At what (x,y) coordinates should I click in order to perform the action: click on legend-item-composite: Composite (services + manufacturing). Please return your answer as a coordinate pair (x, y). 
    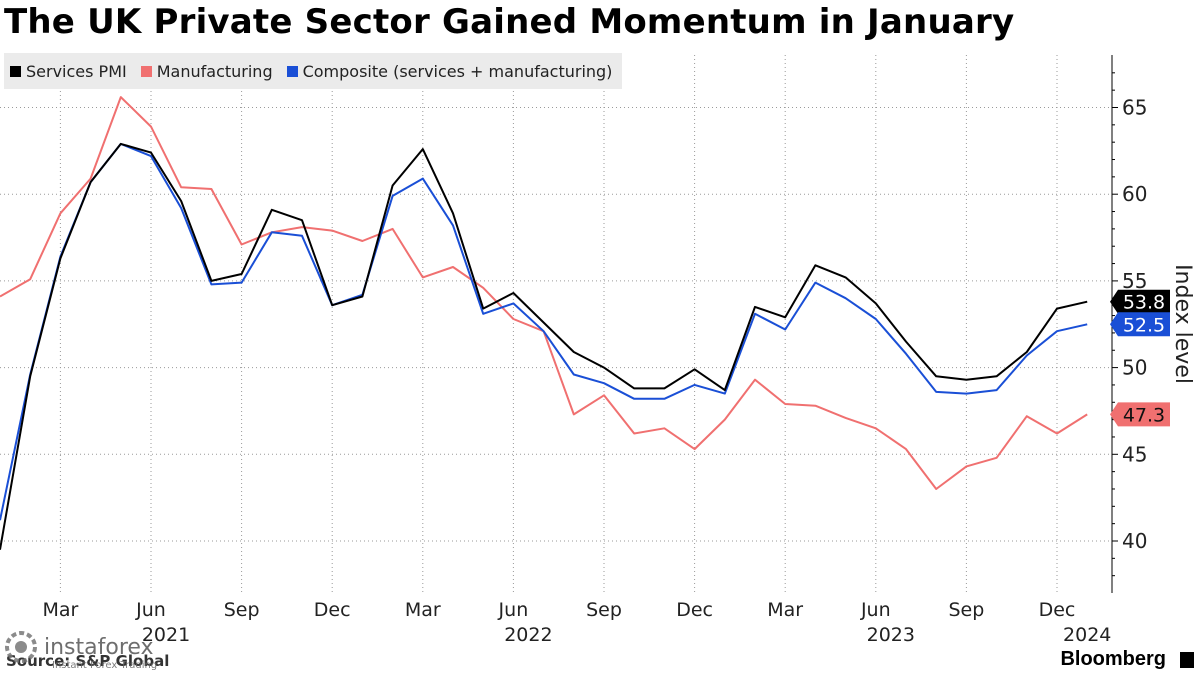
    Looking at the image, I should click on (449, 71).